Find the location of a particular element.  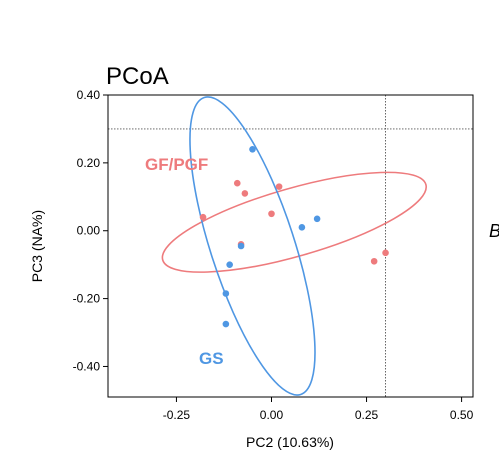

y-tick-label: -0.20 is located at coordinates (87, 299).